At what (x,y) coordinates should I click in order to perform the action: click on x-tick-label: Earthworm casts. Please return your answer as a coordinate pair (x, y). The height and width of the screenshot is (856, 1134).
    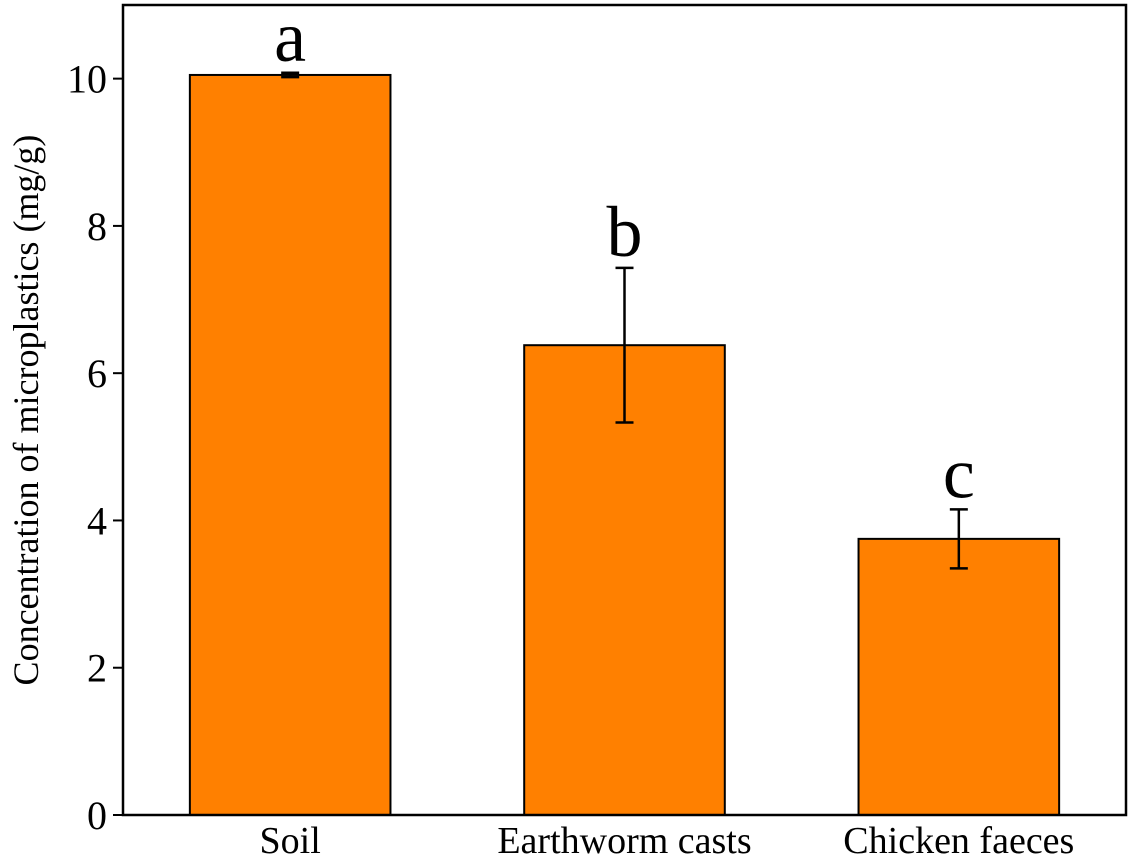
    Looking at the image, I should click on (624, 838).